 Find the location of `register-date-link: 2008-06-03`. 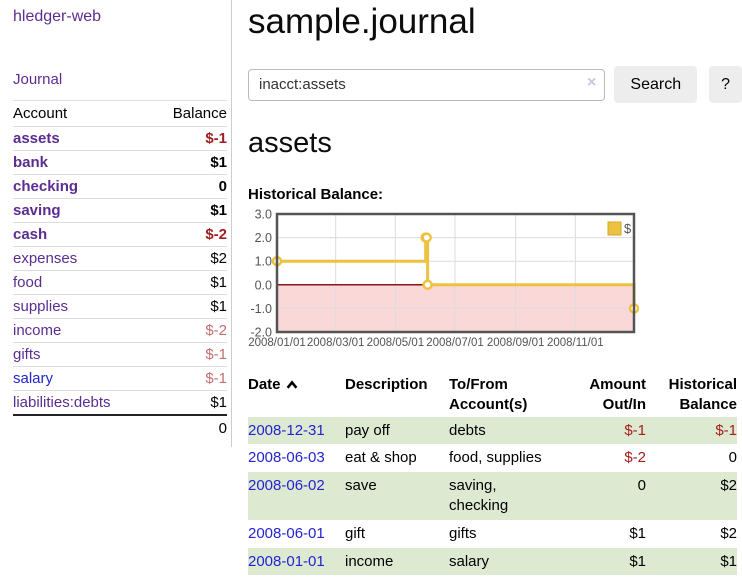

register-date-link: 2008-06-03 is located at coordinates (286, 458).